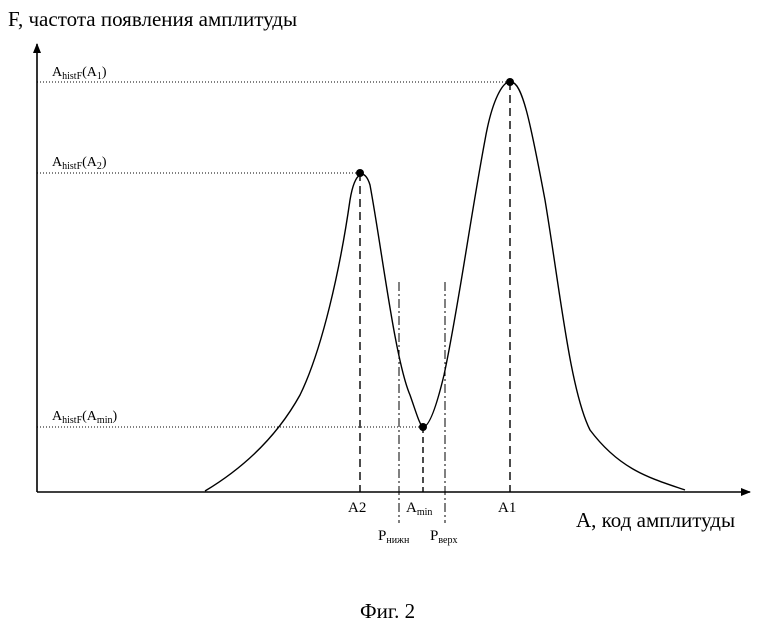 Image resolution: width=780 pixels, height=639 pixels. What do you see at coordinates (79, 73) in the screenshot?
I see `level-label-a1: AhistF(A1)` at bounding box center [79, 73].